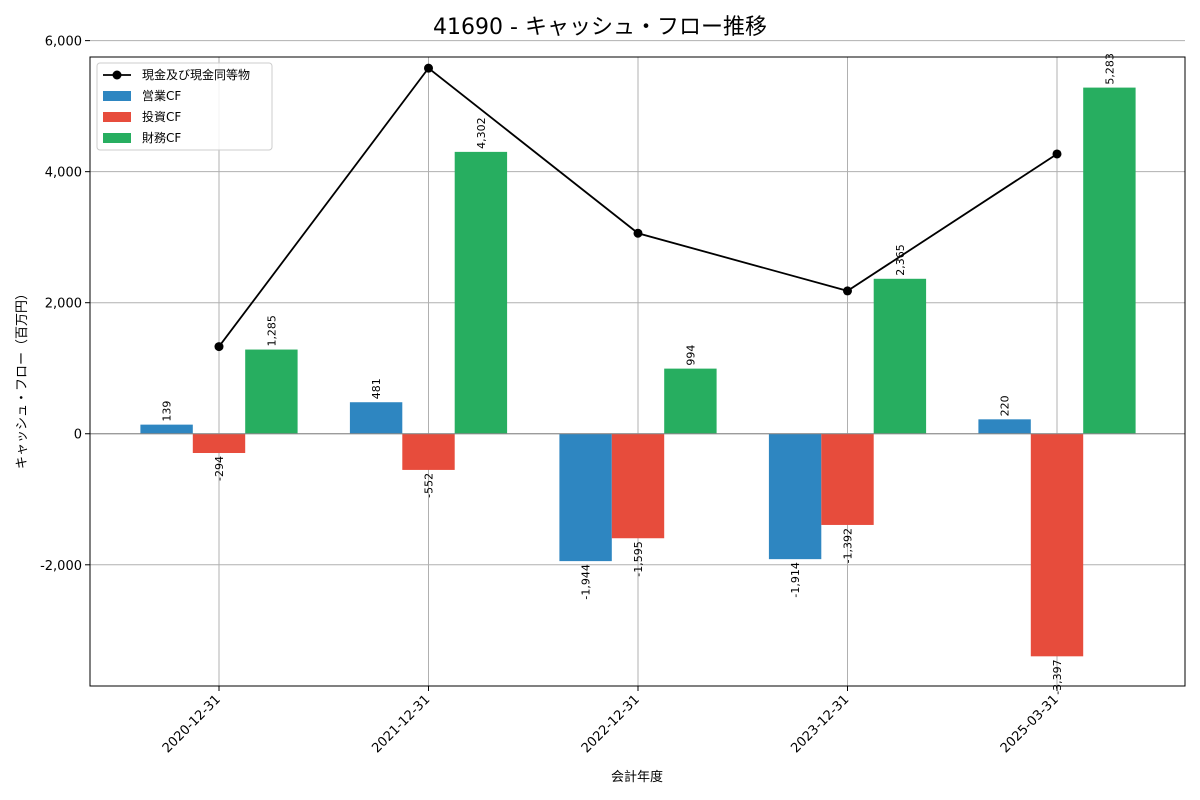 The width and height of the screenshot is (1200, 800). What do you see at coordinates (117, 75) in the screenshot?
I see `legend-line-marker` at bounding box center [117, 75].